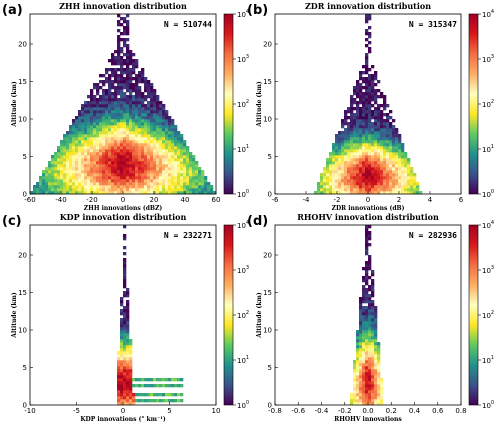 The image size is (500, 426). Describe the element at coordinates (367, 411) in the screenshot. I see `x-tick-label: 0.0` at that location.